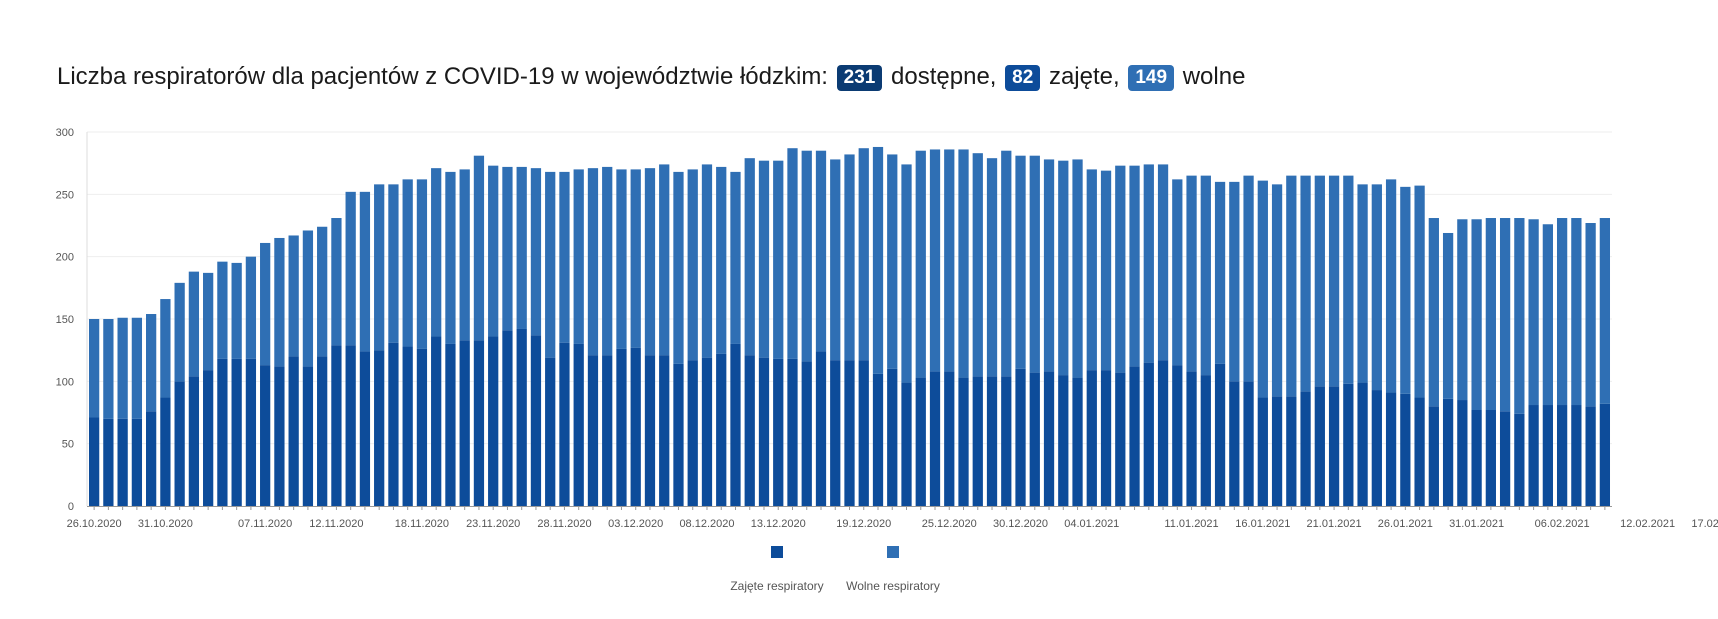 The width and height of the screenshot is (1718, 619). Describe the element at coordinates (422, 524) in the screenshot. I see `x-tick-label: 18.11.2020` at that location.